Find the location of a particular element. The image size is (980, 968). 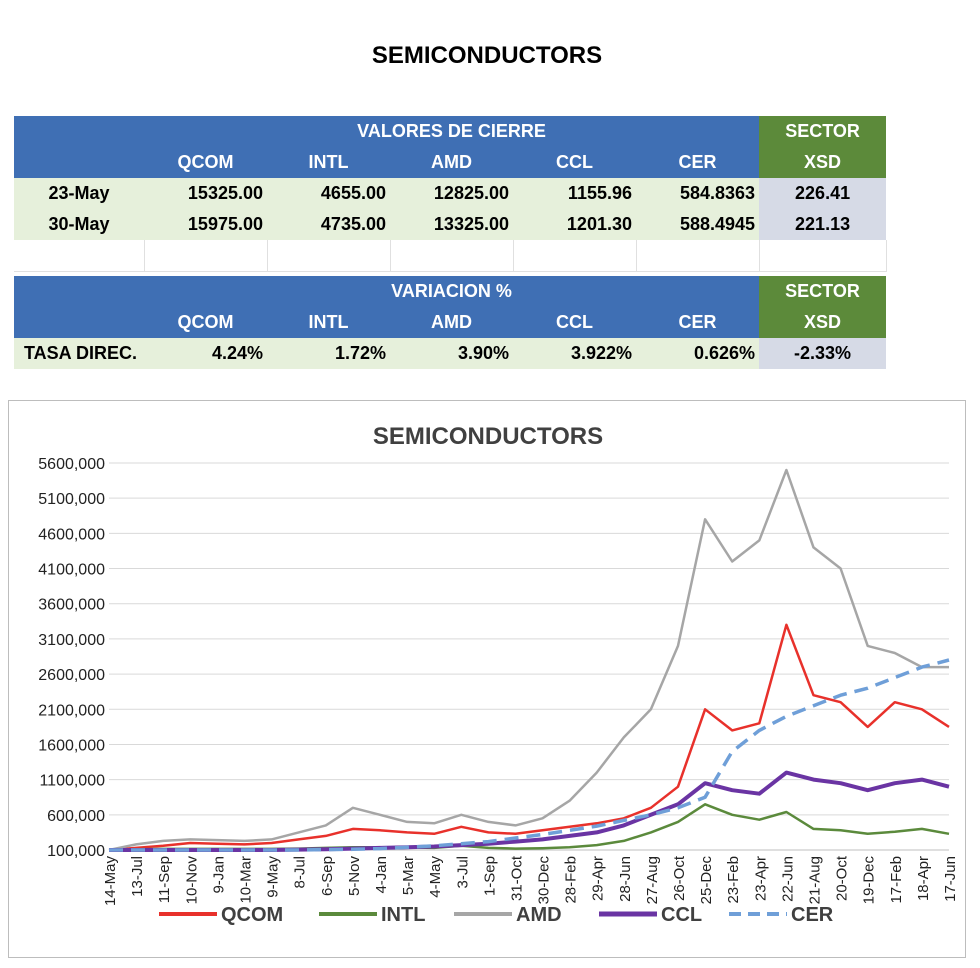

cell-value: 1155.96 is located at coordinates (574, 193).